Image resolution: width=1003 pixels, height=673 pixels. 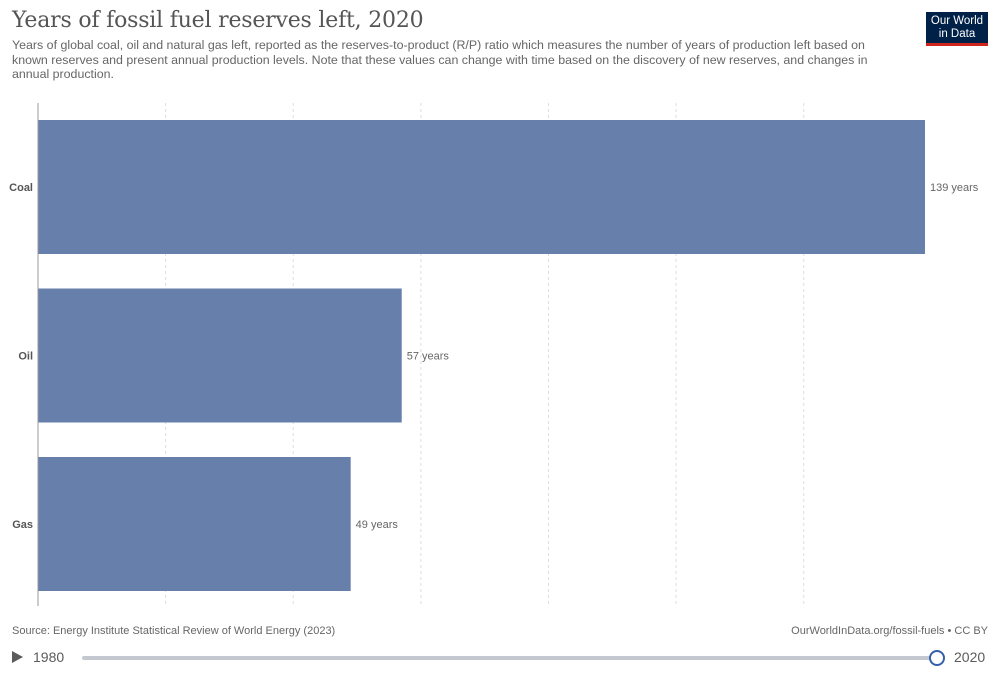 What do you see at coordinates (957, 21) in the screenshot?
I see `logo-line-1: Our World` at bounding box center [957, 21].